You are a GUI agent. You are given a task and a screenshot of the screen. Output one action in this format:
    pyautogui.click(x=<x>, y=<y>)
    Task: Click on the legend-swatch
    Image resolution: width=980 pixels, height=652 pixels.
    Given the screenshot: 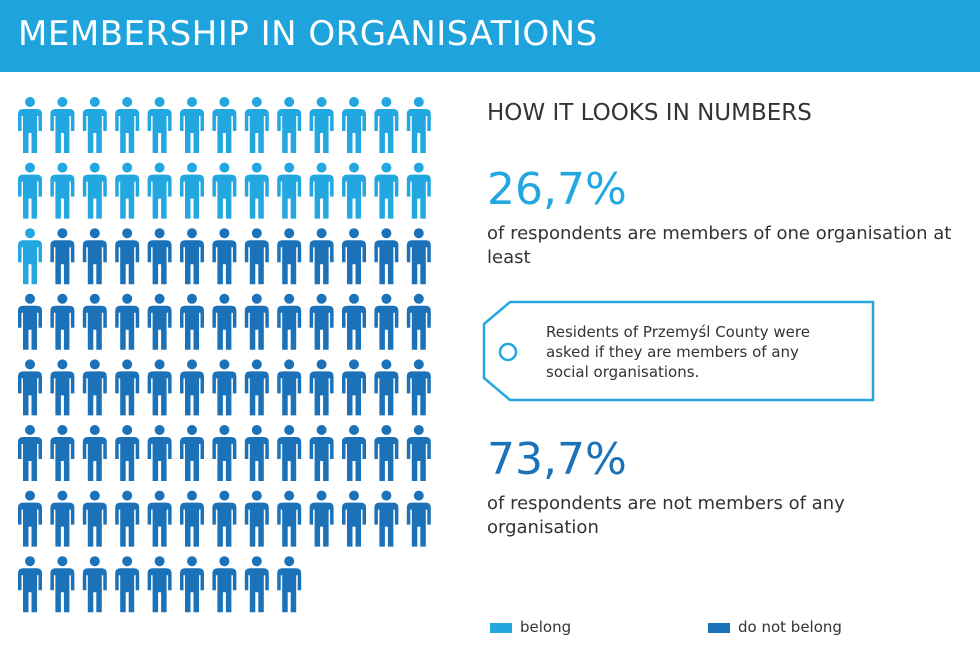 What is the action you would take?
    pyautogui.click(x=719, y=627)
    